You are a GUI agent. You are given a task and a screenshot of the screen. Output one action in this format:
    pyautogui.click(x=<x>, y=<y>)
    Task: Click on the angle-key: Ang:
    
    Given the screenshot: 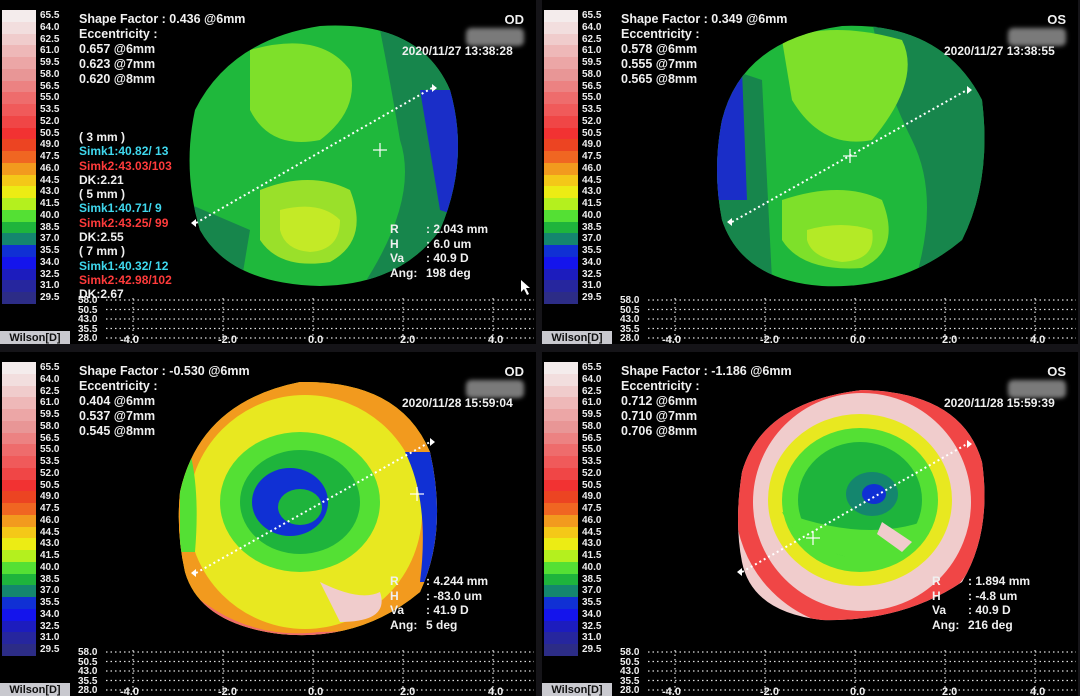 What is the action you would take?
    pyautogui.click(x=946, y=624)
    